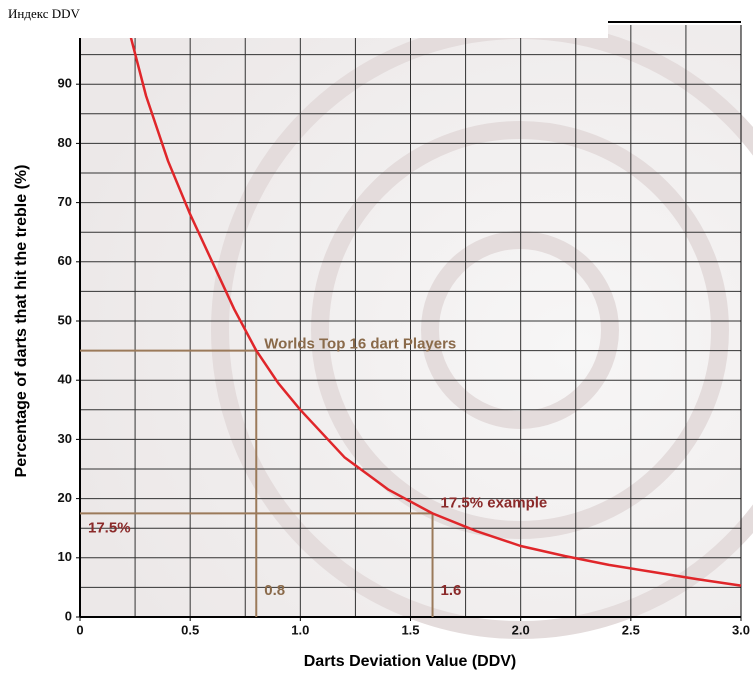  What do you see at coordinates (65, 438) in the screenshot?
I see `y-tick-label: 30` at bounding box center [65, 438].